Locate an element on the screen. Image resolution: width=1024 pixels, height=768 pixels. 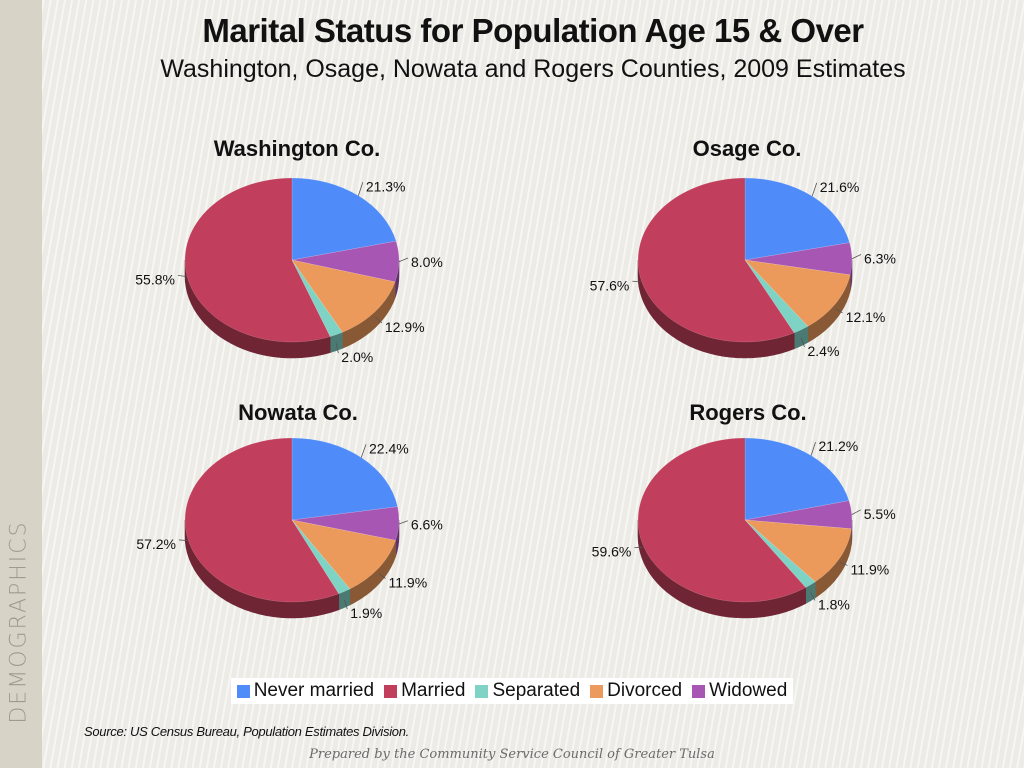
legend-swatch-divorced is located at coordinates (597, 691).